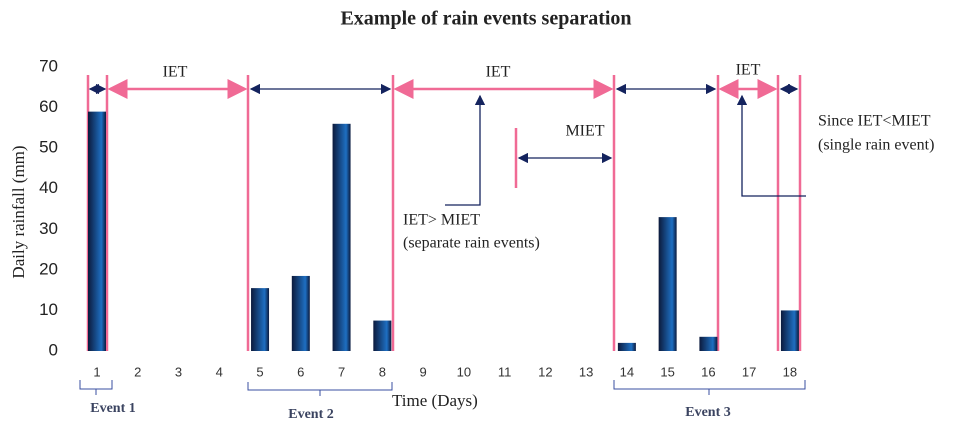 This screenshot has width=972, height=425. What do you see at coordinates (48, 106) in the screenshot?
I see `y-tick-label: 60` at bounding box center [48, 106].